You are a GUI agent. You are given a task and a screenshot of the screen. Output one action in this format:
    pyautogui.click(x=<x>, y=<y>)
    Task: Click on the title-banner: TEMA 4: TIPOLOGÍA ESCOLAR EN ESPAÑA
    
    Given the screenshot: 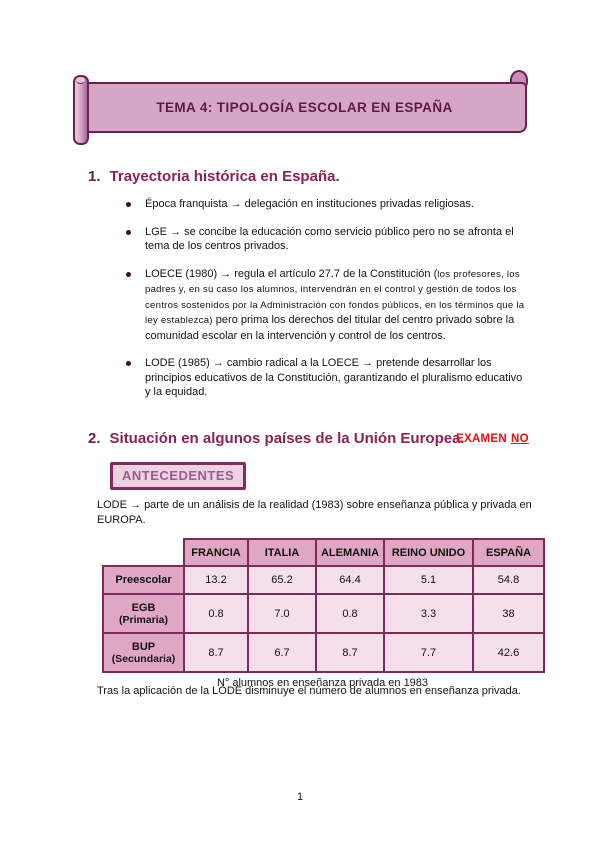 What is the action you would take?
    pyautogui.click(x=301, y=107)
    